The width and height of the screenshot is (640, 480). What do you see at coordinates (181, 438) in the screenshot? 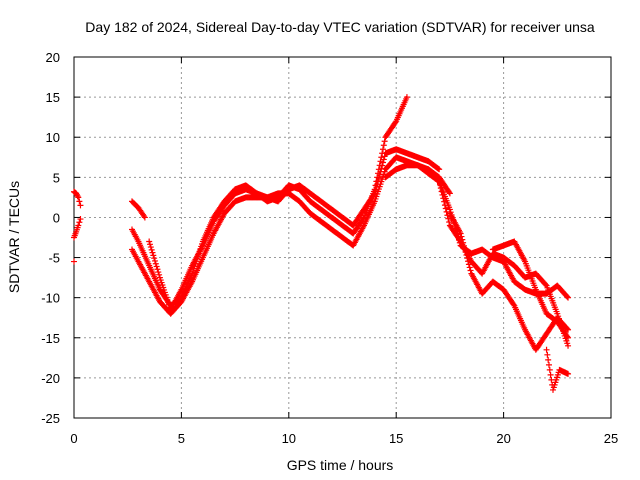
I see `x-tick-label: 5` at bounding box center [181, 438].